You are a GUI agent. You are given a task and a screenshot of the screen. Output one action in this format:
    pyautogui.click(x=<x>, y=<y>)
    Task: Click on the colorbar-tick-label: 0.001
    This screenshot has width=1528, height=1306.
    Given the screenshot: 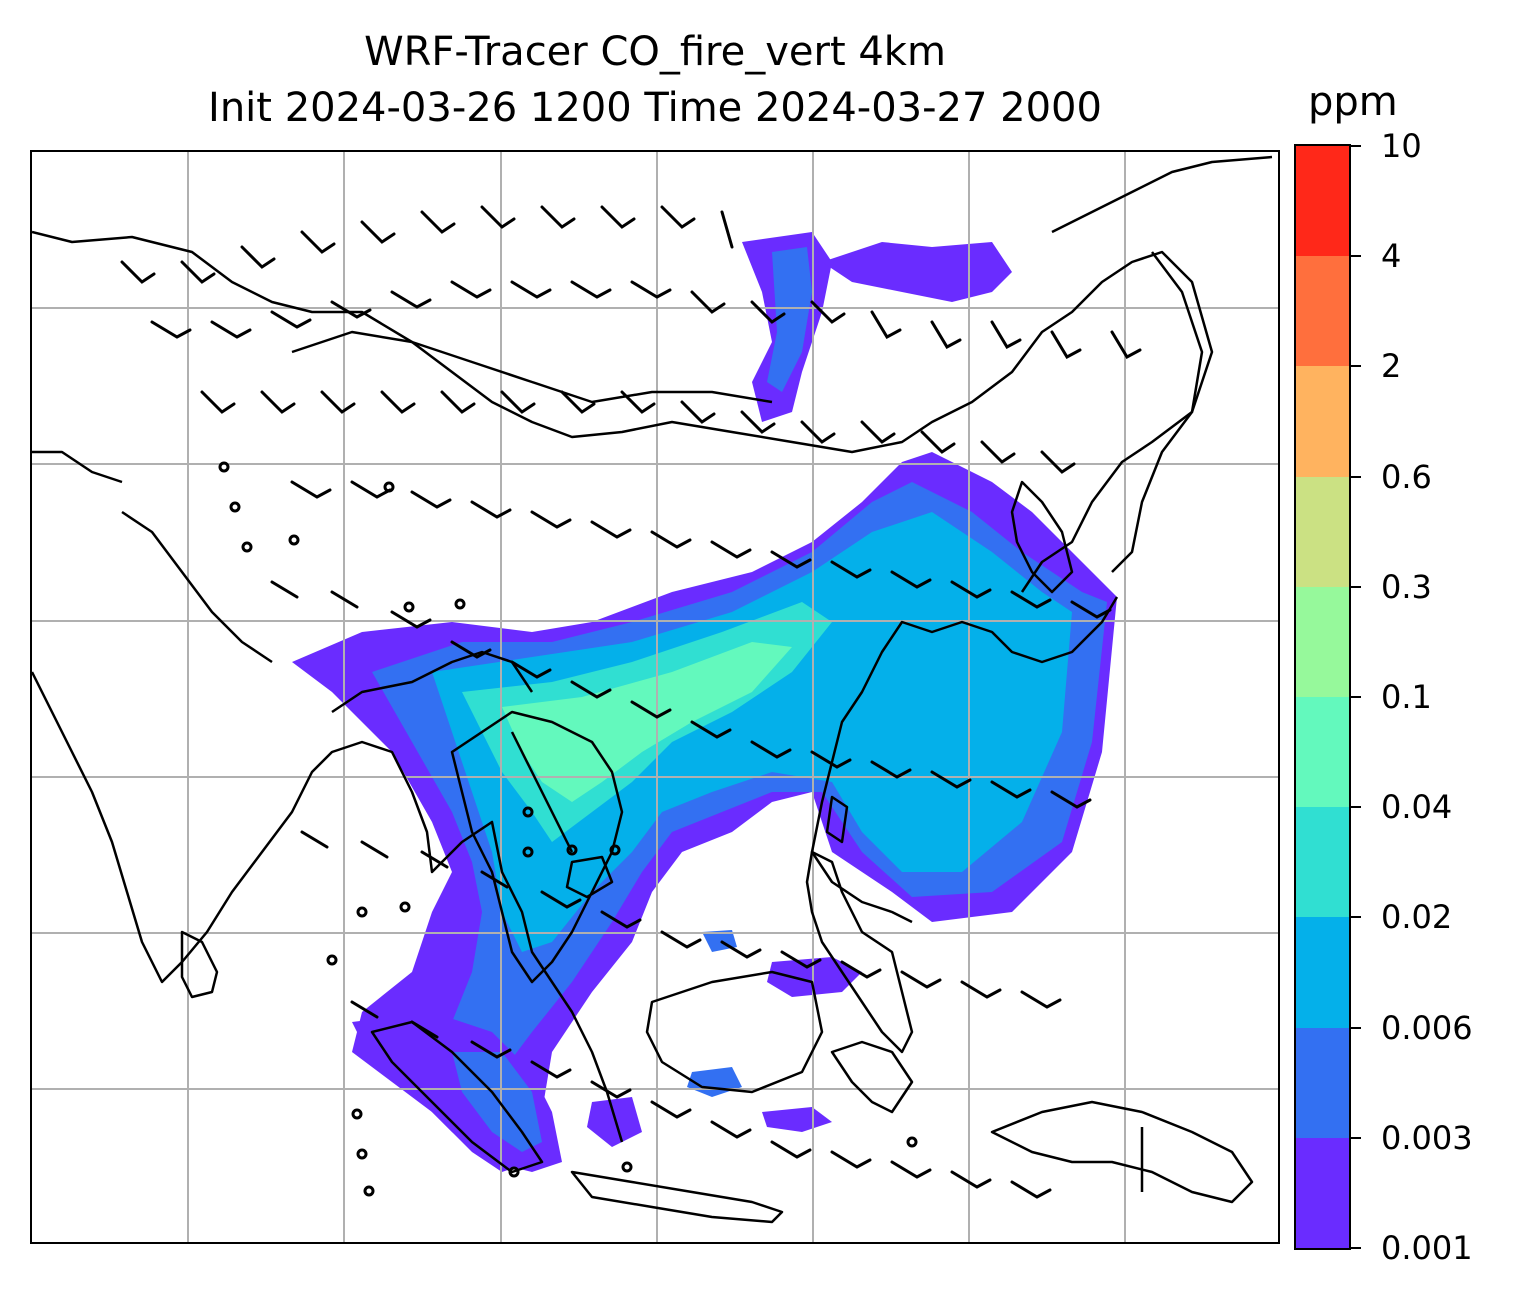 What is the action you would take?
    pyautogui.click(x=1427, y=1248)
    